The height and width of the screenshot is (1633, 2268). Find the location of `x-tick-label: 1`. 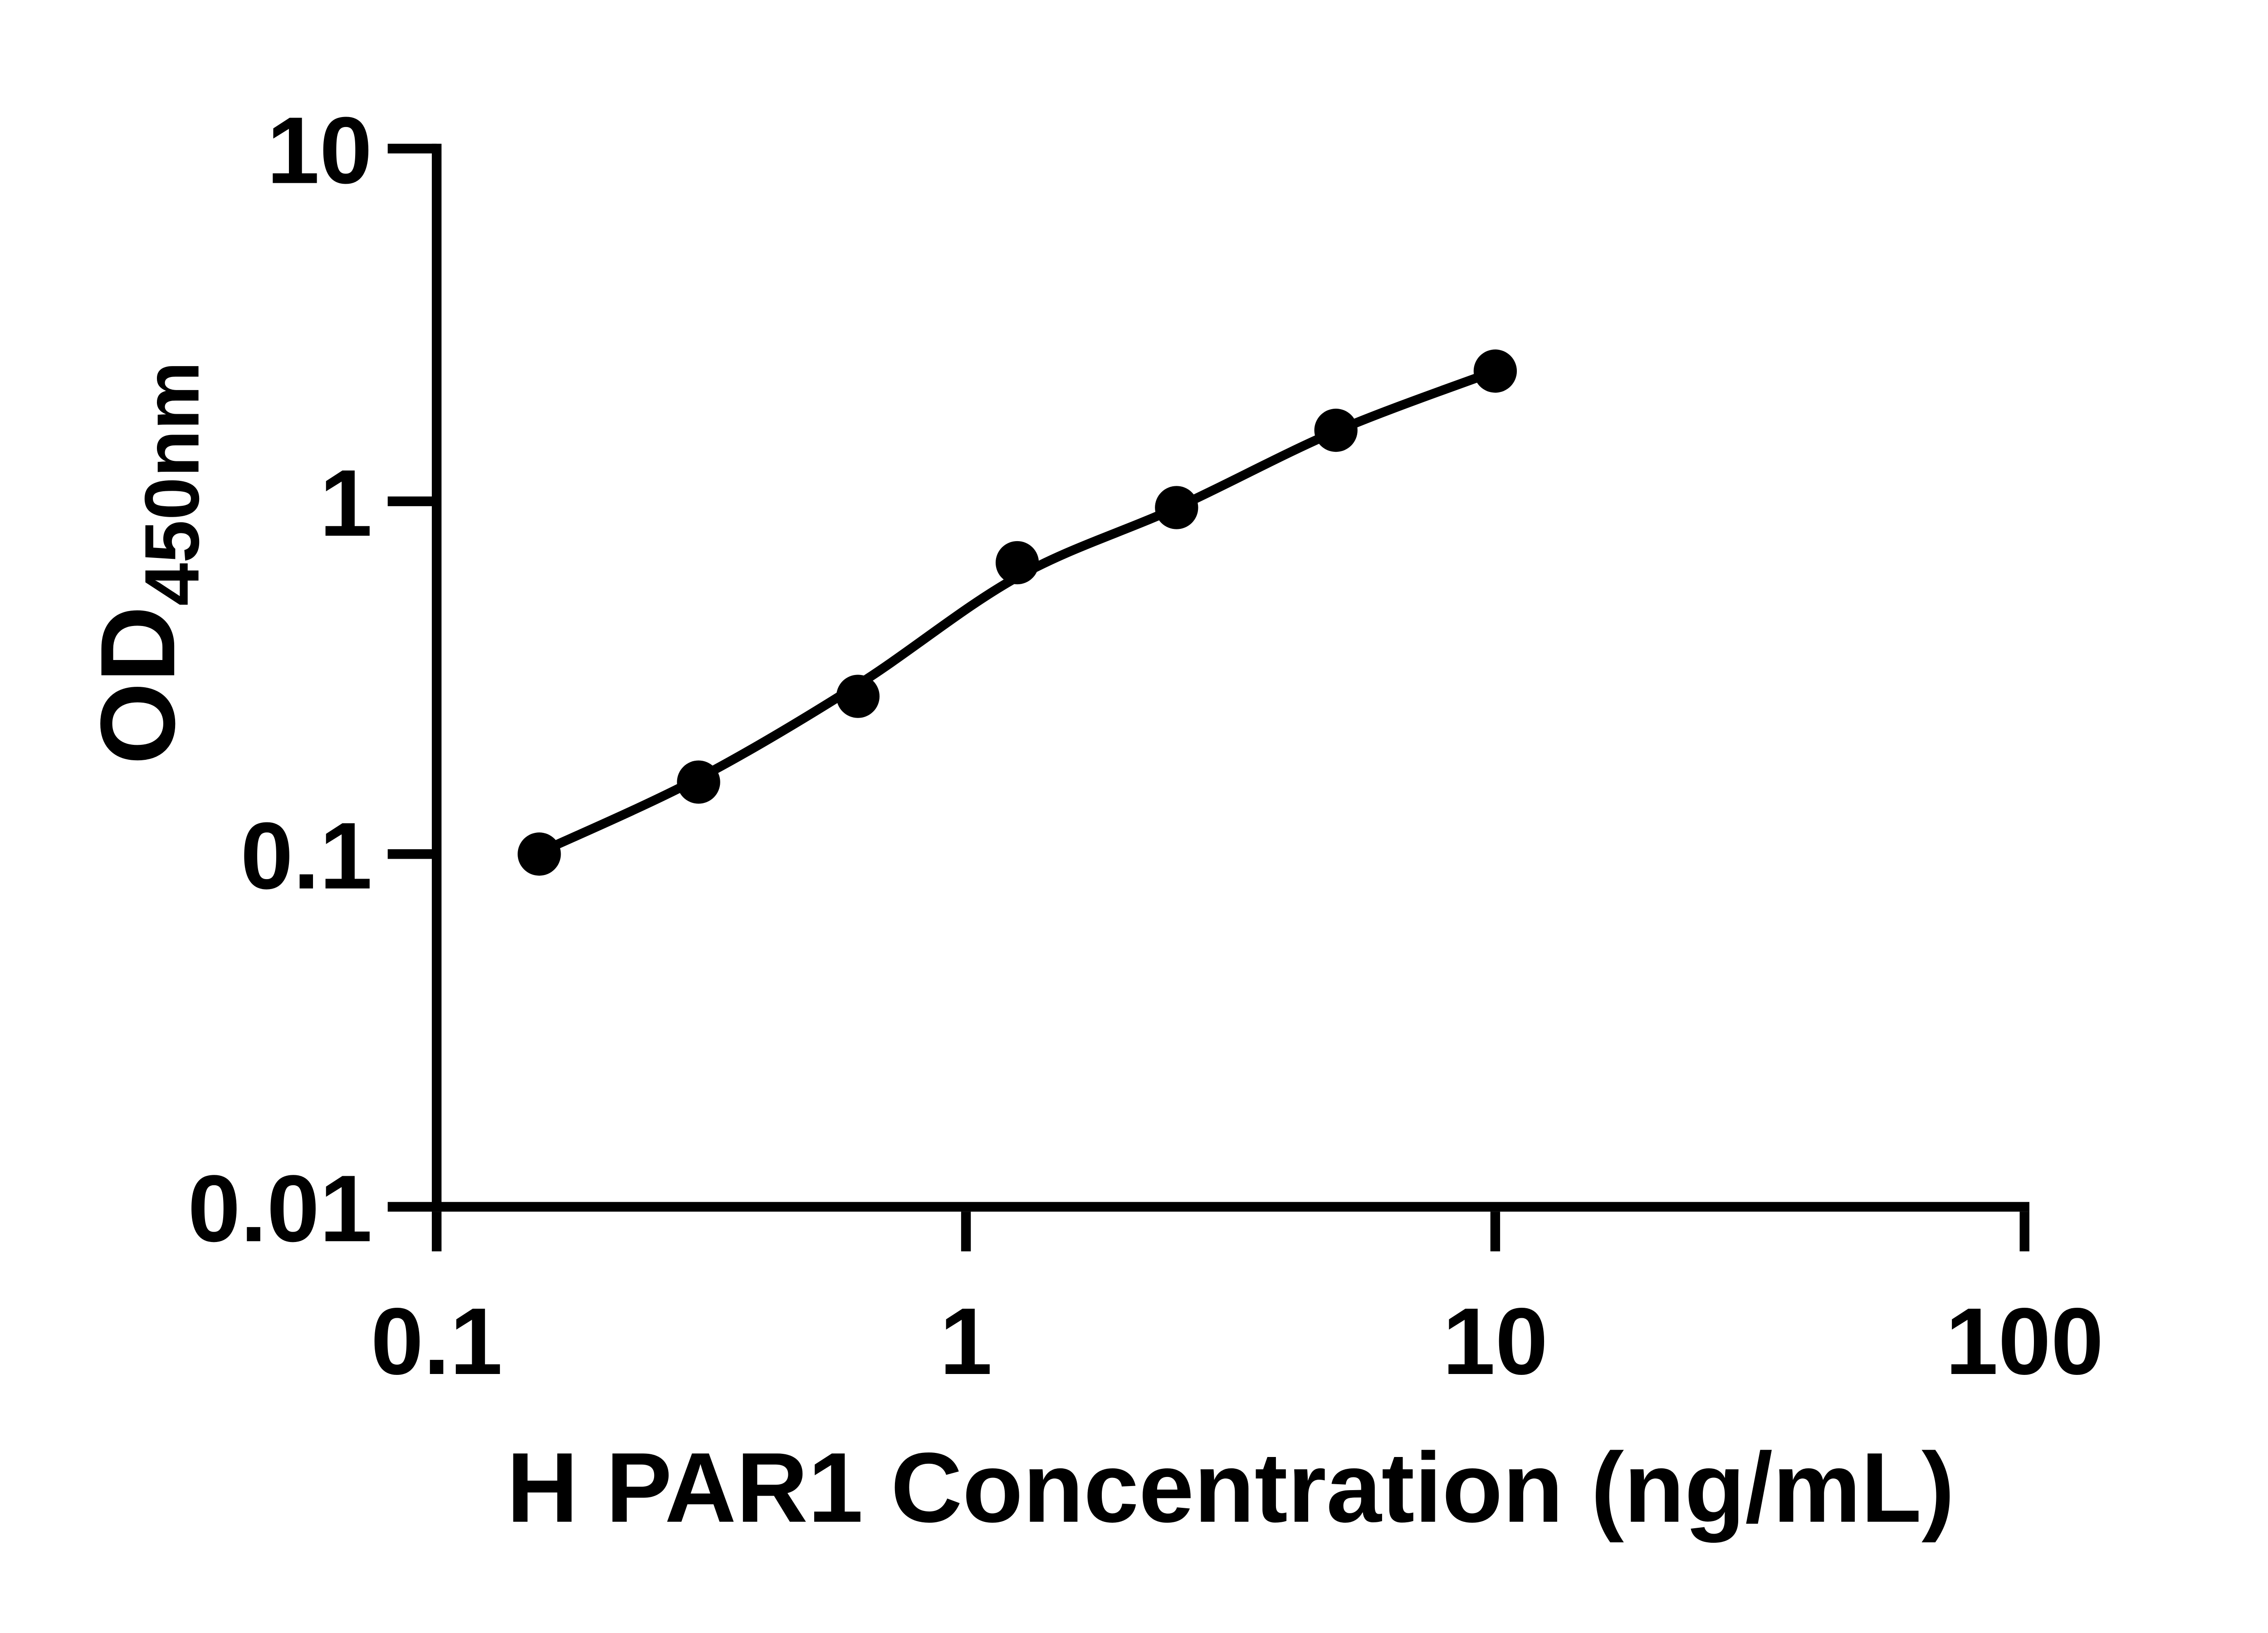

x-tick-label: 1 is located at coordinates (966, 1341).